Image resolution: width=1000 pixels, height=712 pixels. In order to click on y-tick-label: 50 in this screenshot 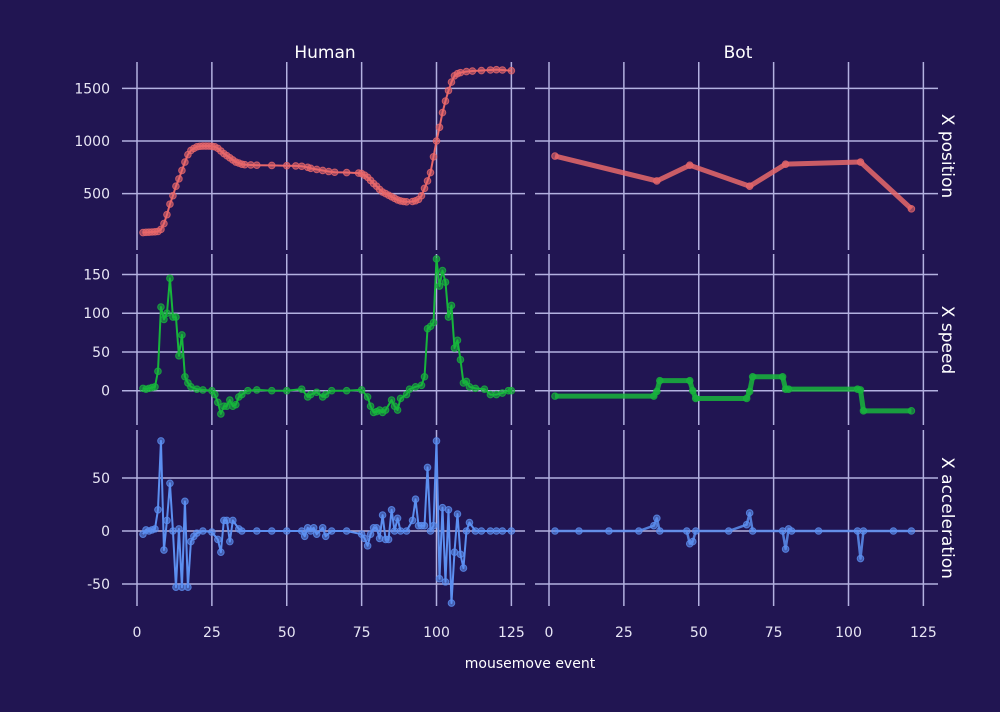, I will do `click(101, 479)`.